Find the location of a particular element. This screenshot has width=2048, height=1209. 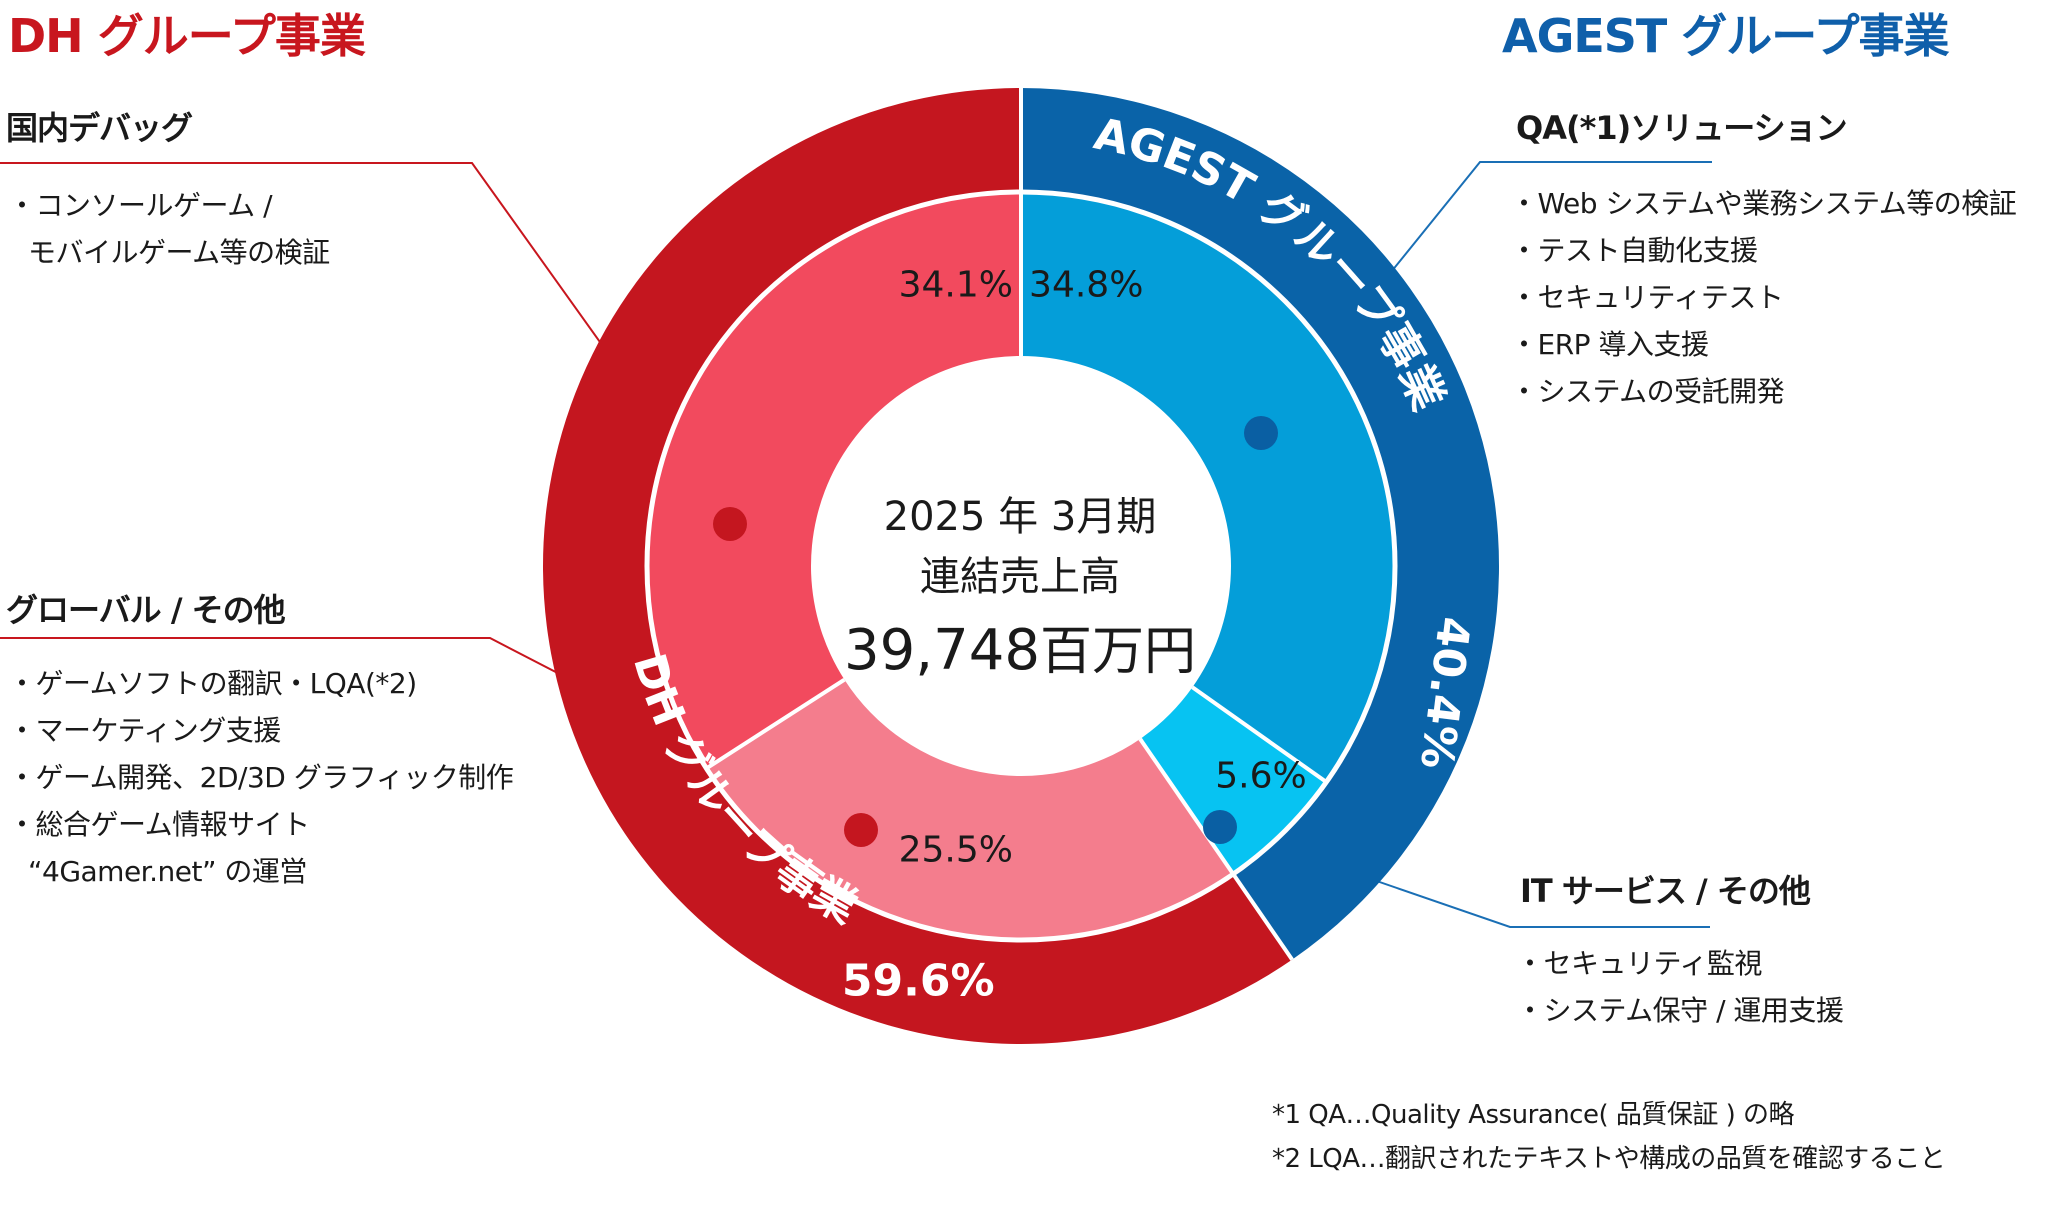

outer-divider is located at coordinates (1262, 916).